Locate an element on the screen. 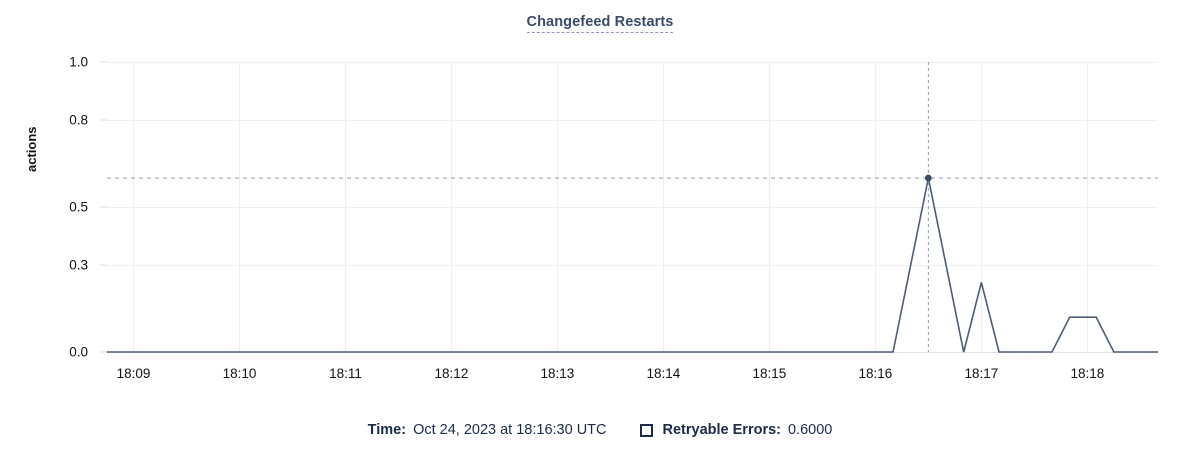 This screenshot has width=1200, height=469. chart-title-text: Changefeed Restarts is located at coordinates (600, 23).